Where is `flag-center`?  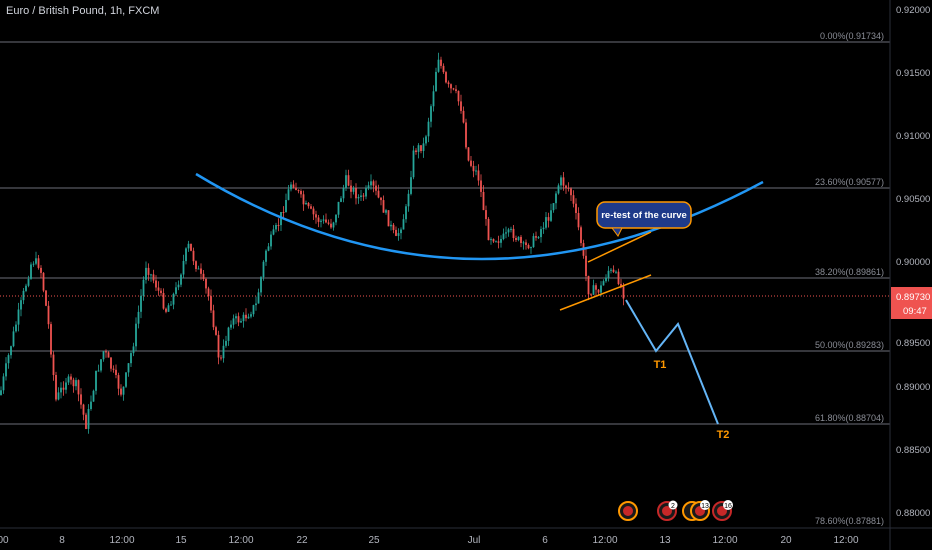
flag-center is located at coordinates (628, 511).